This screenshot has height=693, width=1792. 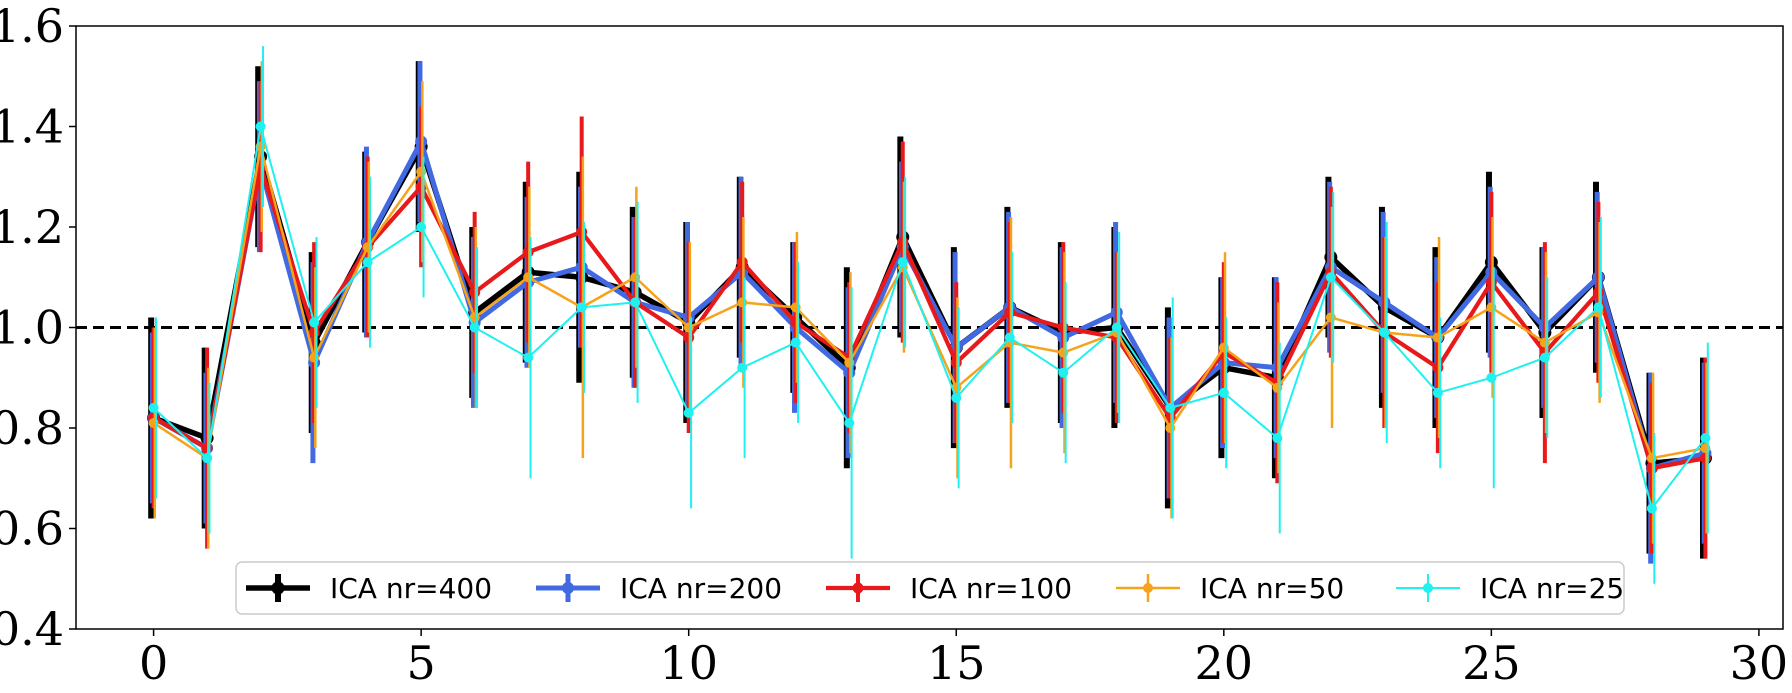 I want to click on y-tick-label: 1.0, so click(x=32, y=328).